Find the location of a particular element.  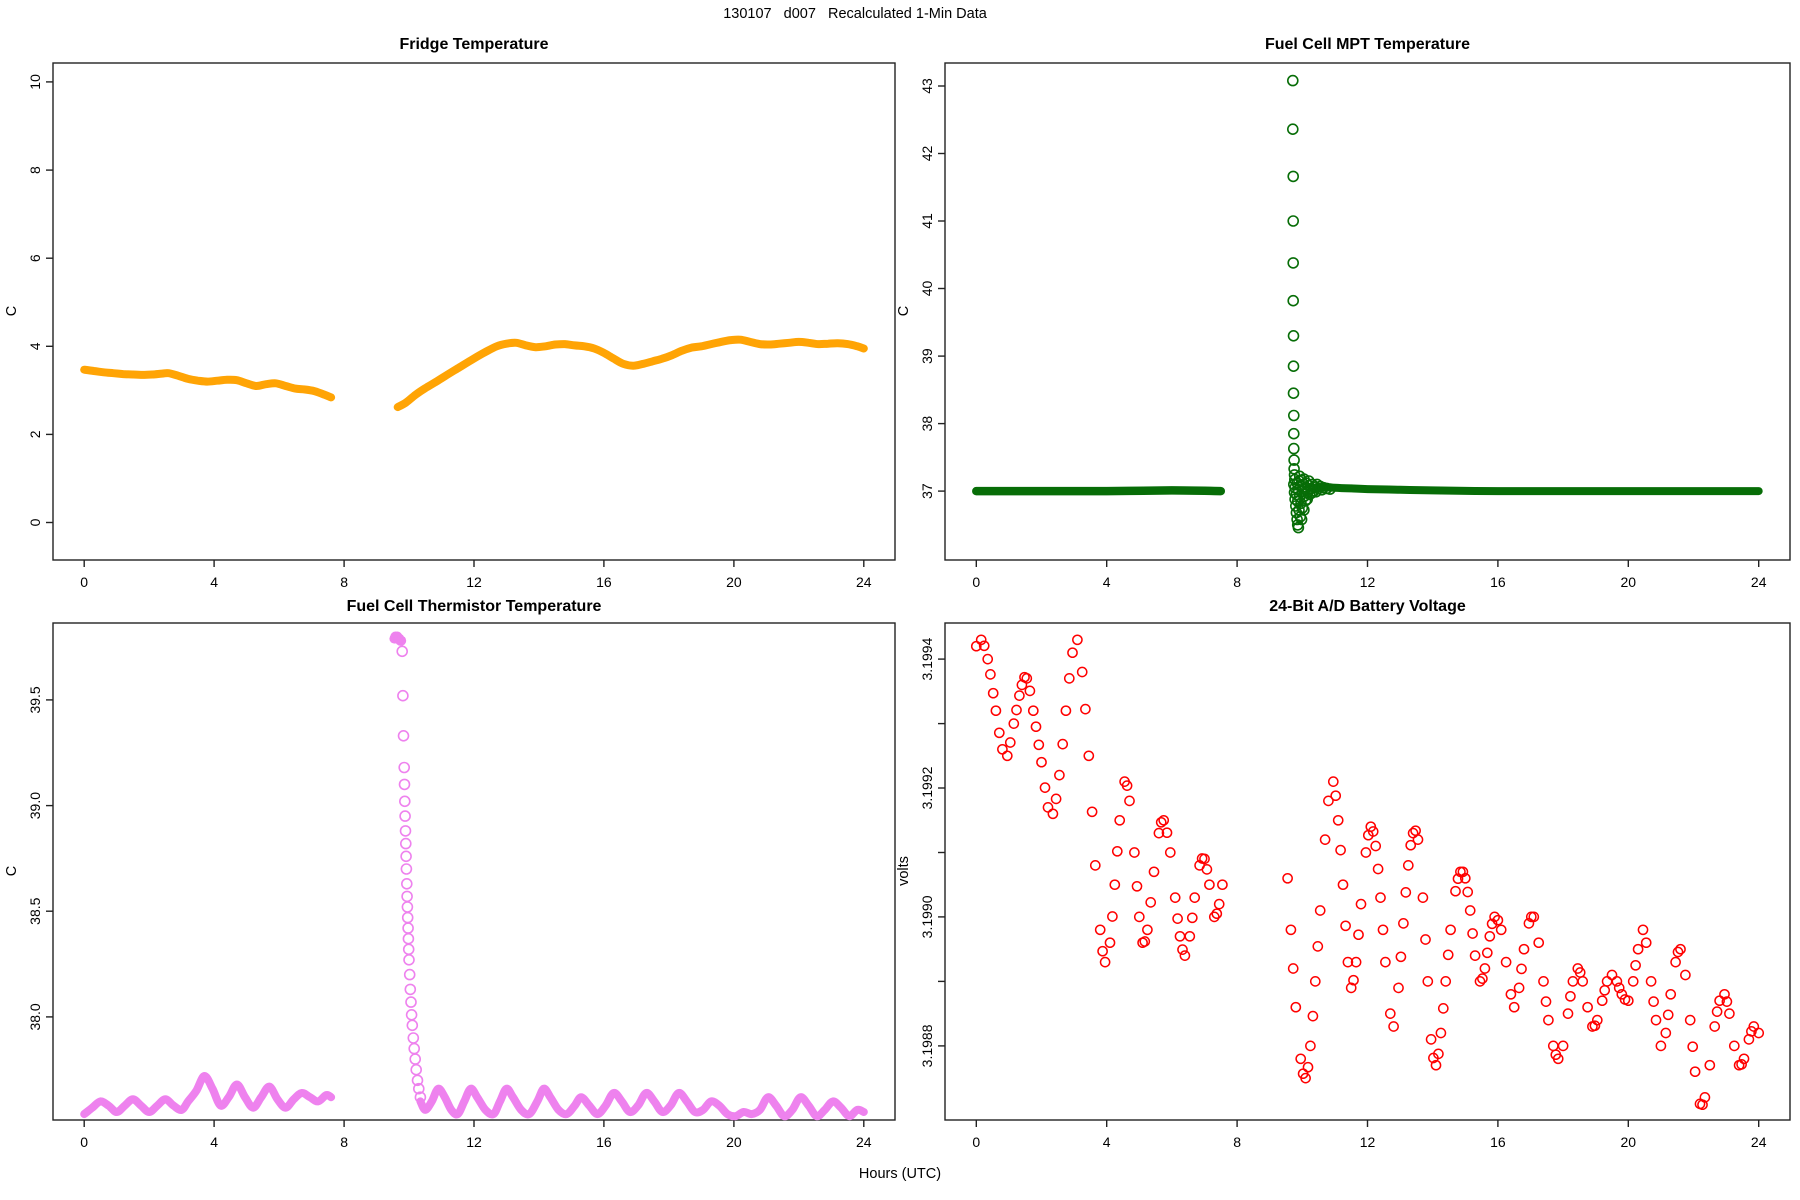

svg-text: 37 is located at coordinates (927, 491).